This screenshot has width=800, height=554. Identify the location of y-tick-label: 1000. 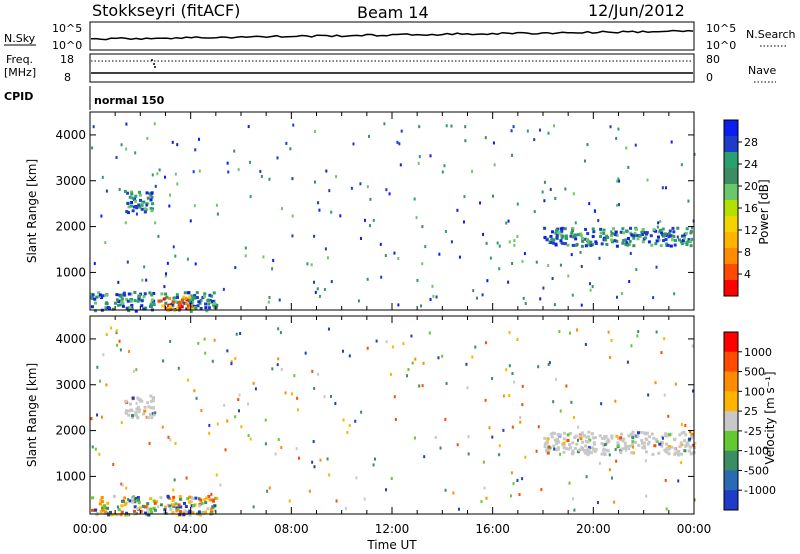
(70, 272).